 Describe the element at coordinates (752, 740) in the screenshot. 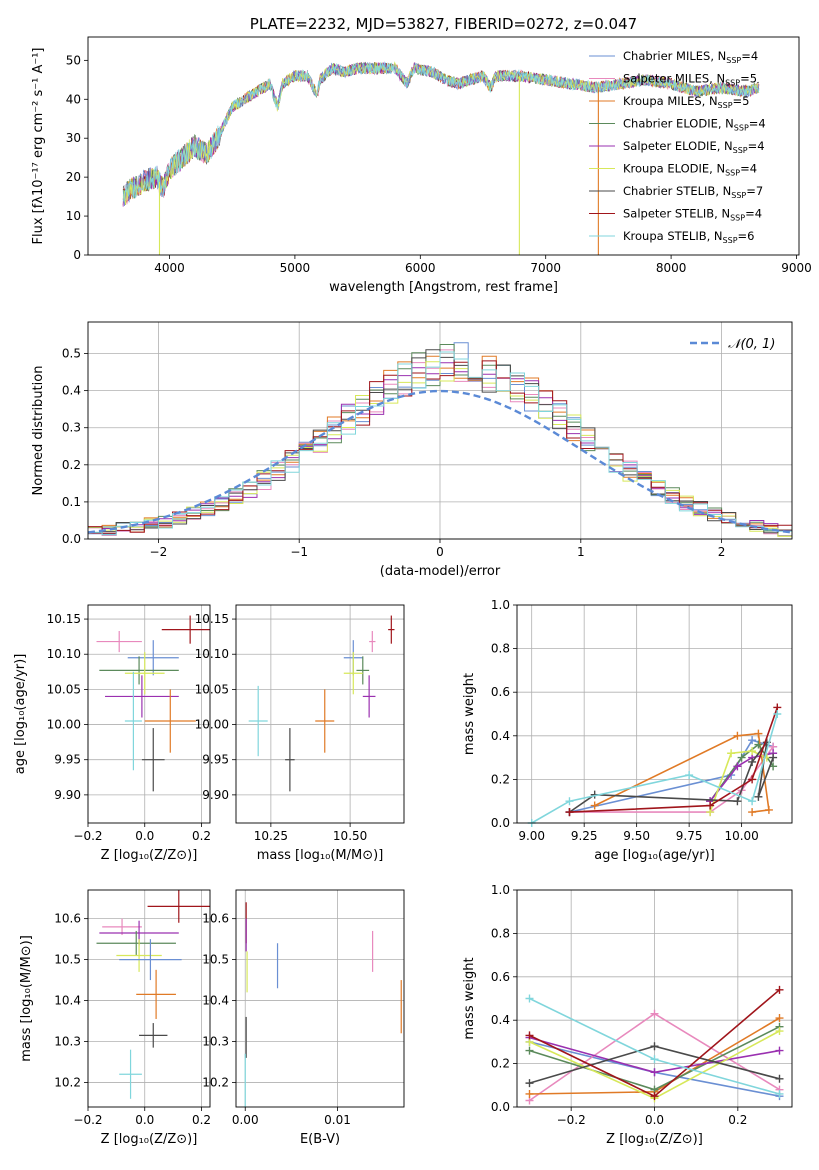

I see `chab_miles-weight-marker` at that location.